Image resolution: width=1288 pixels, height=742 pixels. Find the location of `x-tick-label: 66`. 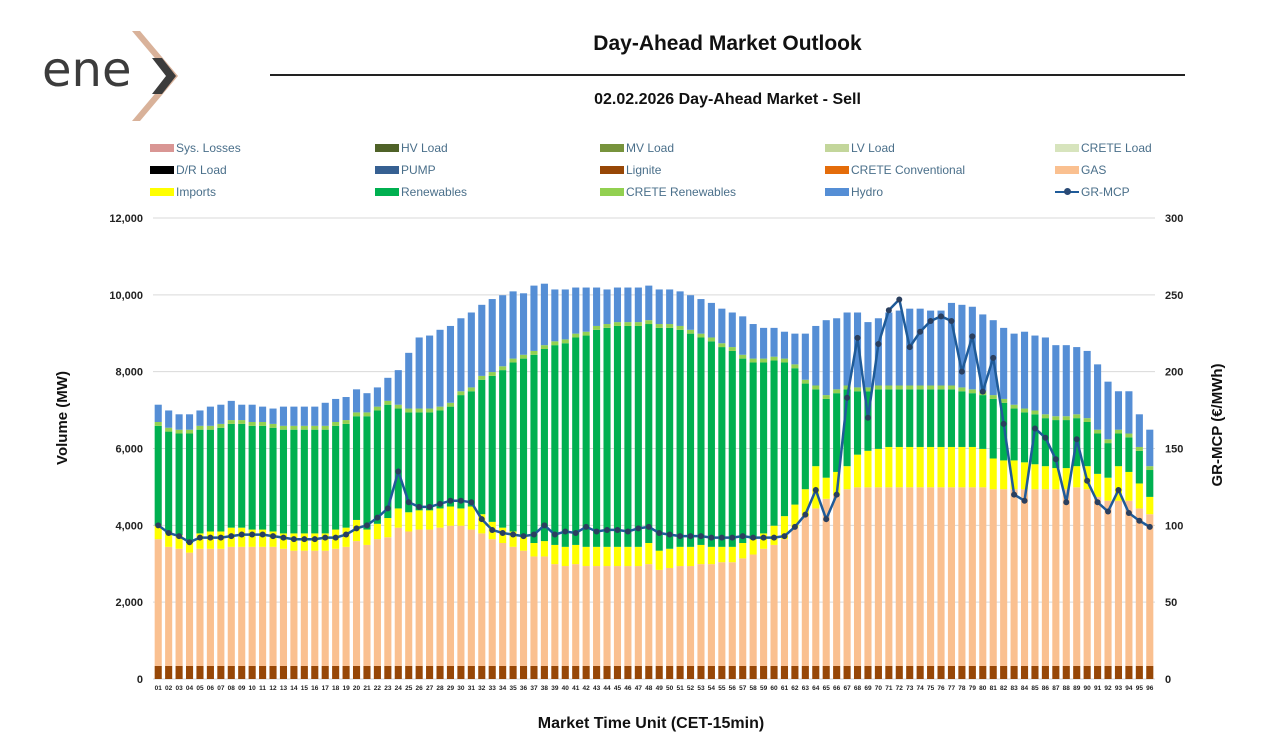

x-tick-label: 66 is located at coordinates (837, 688).